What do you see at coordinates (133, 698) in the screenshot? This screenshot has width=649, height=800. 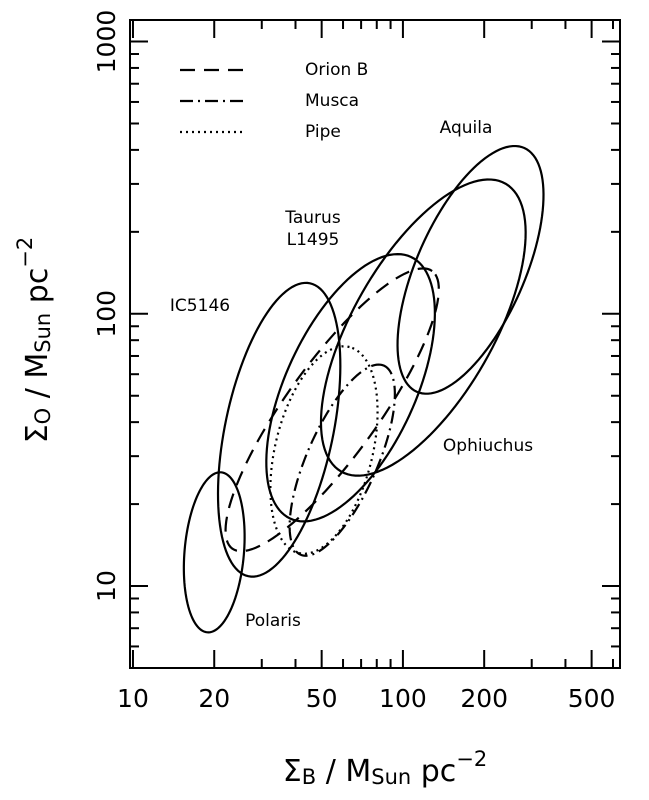 I see `x-tick-label: 10` at bounding box center [133, 698].